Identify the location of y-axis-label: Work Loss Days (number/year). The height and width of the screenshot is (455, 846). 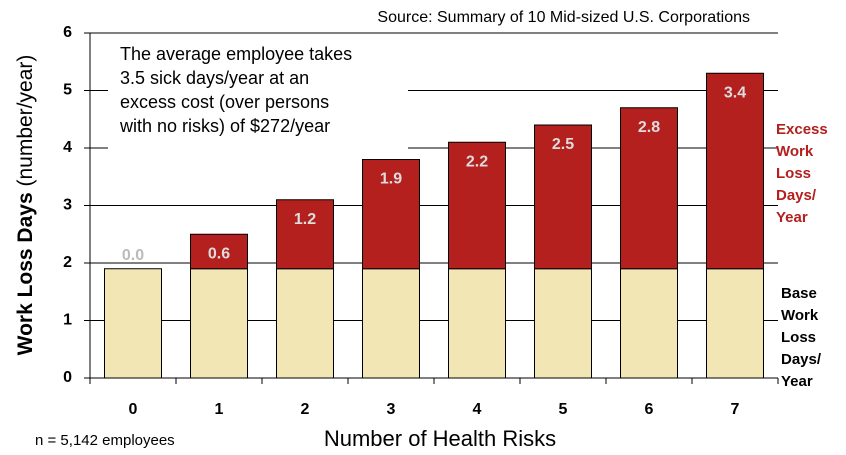
(25, 205).